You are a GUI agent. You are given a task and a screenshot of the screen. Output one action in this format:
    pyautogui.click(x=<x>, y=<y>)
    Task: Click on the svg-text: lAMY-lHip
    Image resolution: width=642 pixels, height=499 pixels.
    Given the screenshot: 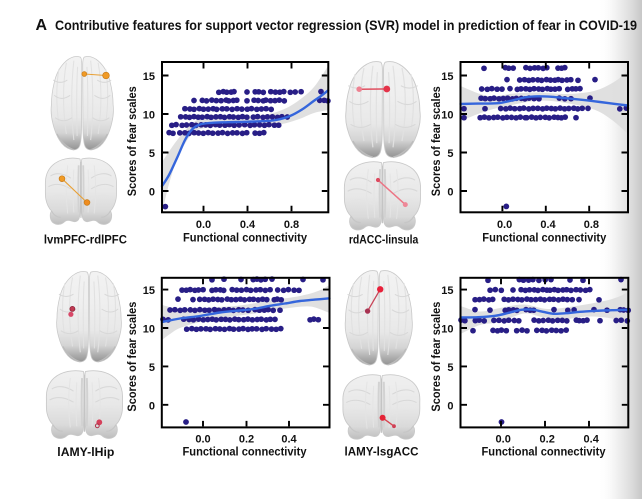 What is the action you would take?
    pyautogui.click(x=85, y=452)
    